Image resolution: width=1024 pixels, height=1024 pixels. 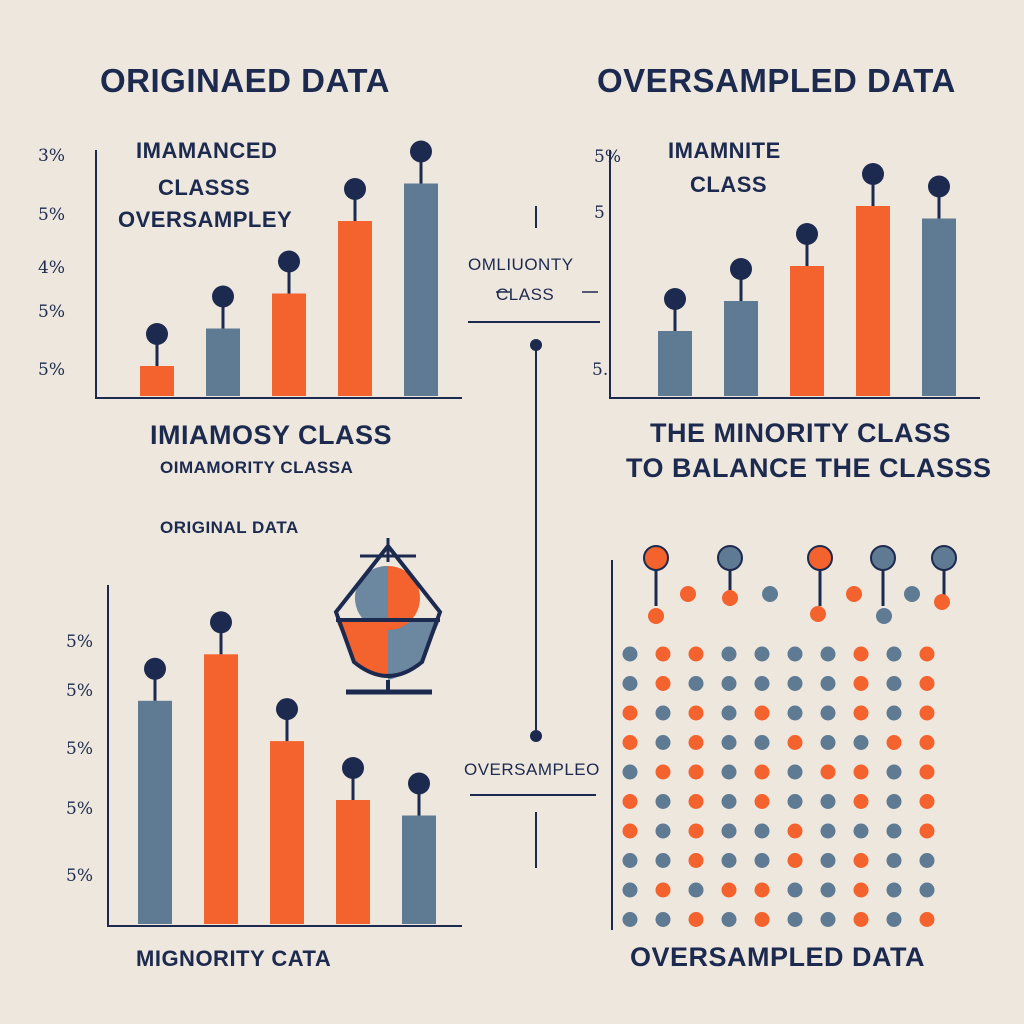 I want to click on bottom-left-axes, so click(x=284, y=756).